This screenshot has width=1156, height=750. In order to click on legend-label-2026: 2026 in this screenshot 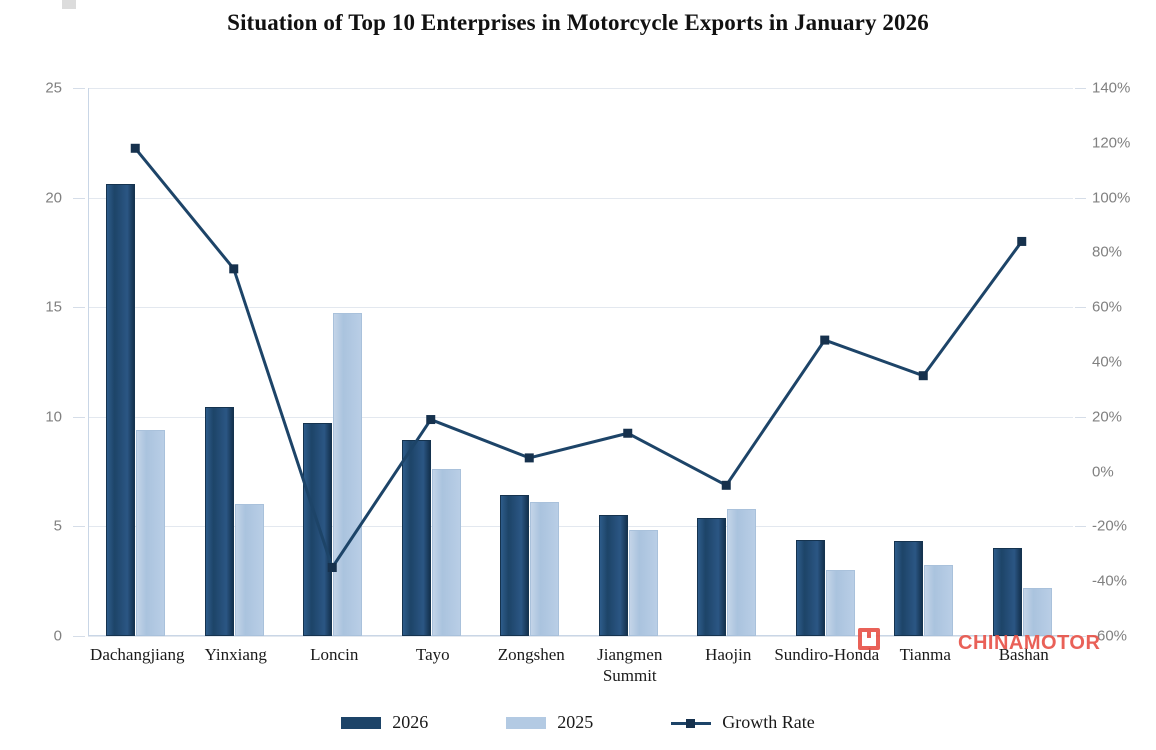, I will do `click(410, 722)`.